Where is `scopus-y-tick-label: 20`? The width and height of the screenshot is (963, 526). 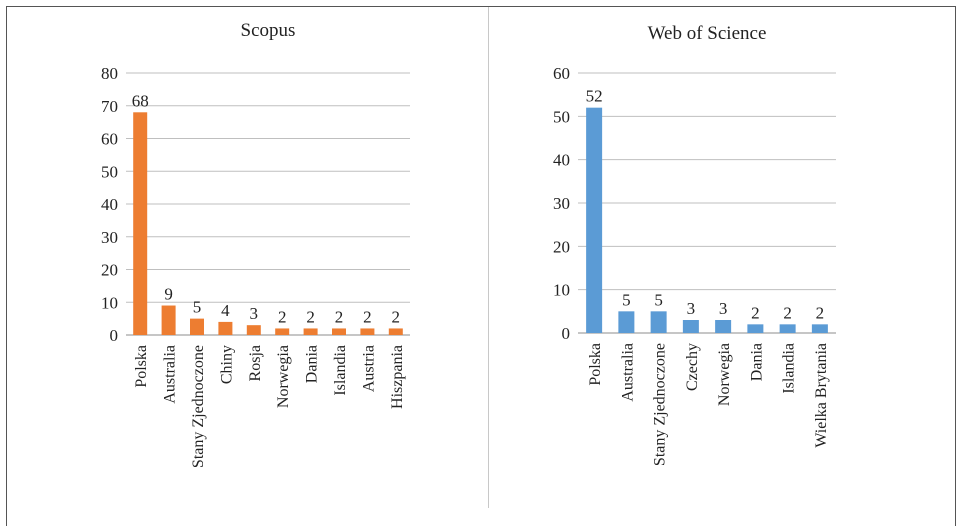 scopus-y-tick-label: 20 is located at coordinates (109, 270).